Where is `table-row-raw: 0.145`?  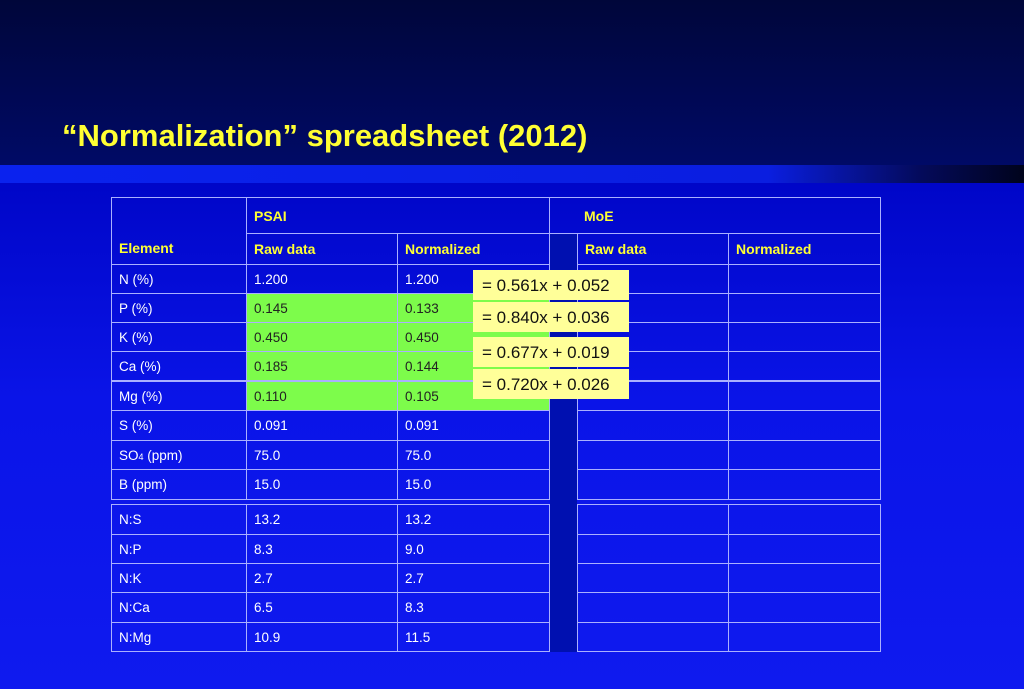
table-row-raw: 0.145 is located at coordinates (322, 308).